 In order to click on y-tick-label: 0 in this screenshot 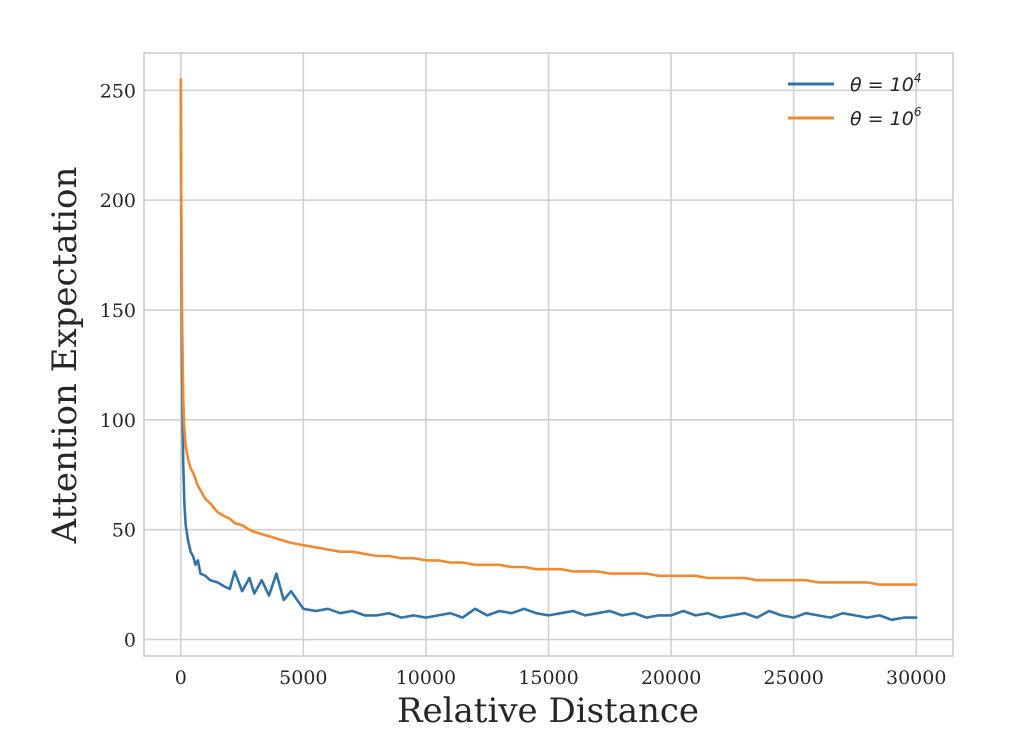, I will do `click(130, 641)`.